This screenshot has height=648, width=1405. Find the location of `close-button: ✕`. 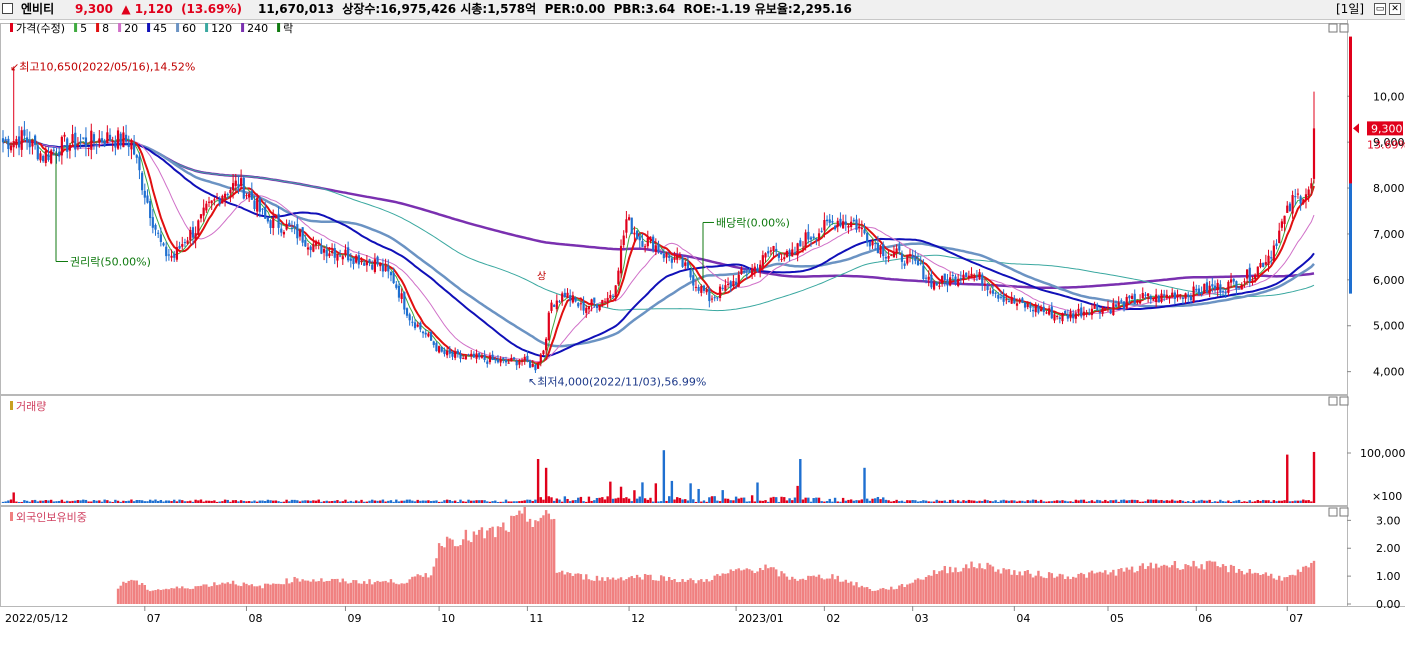

close-button: ✕ is located at coordinates (1395, 9).